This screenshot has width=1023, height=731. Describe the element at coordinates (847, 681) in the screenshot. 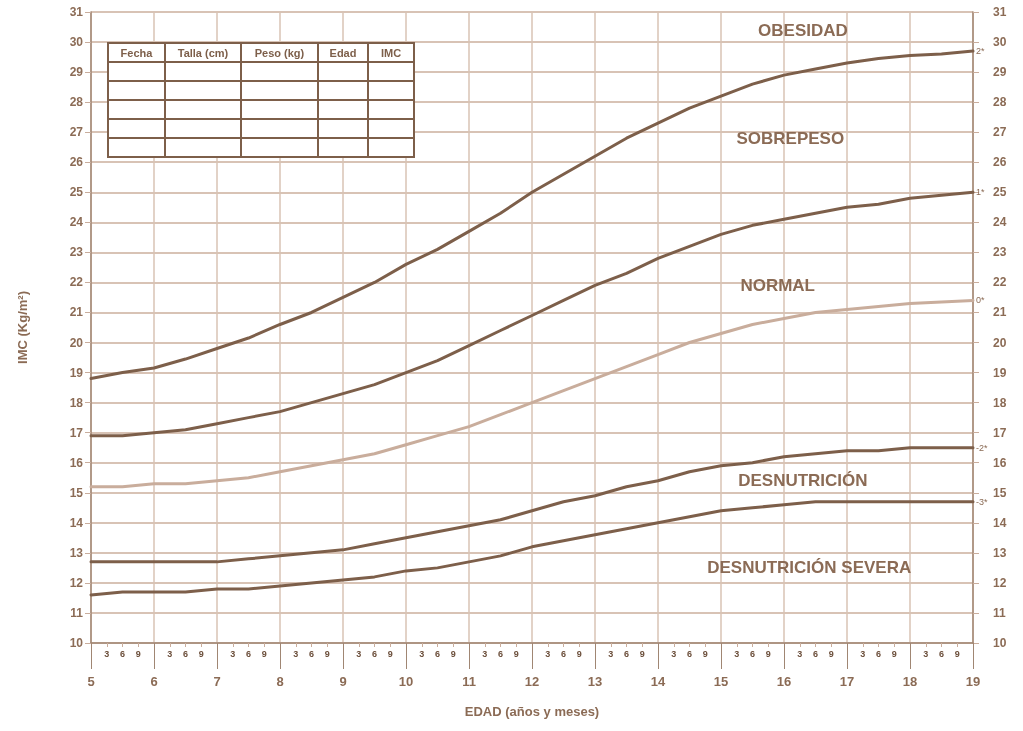

I see `x-tick-label: 17` at that location.